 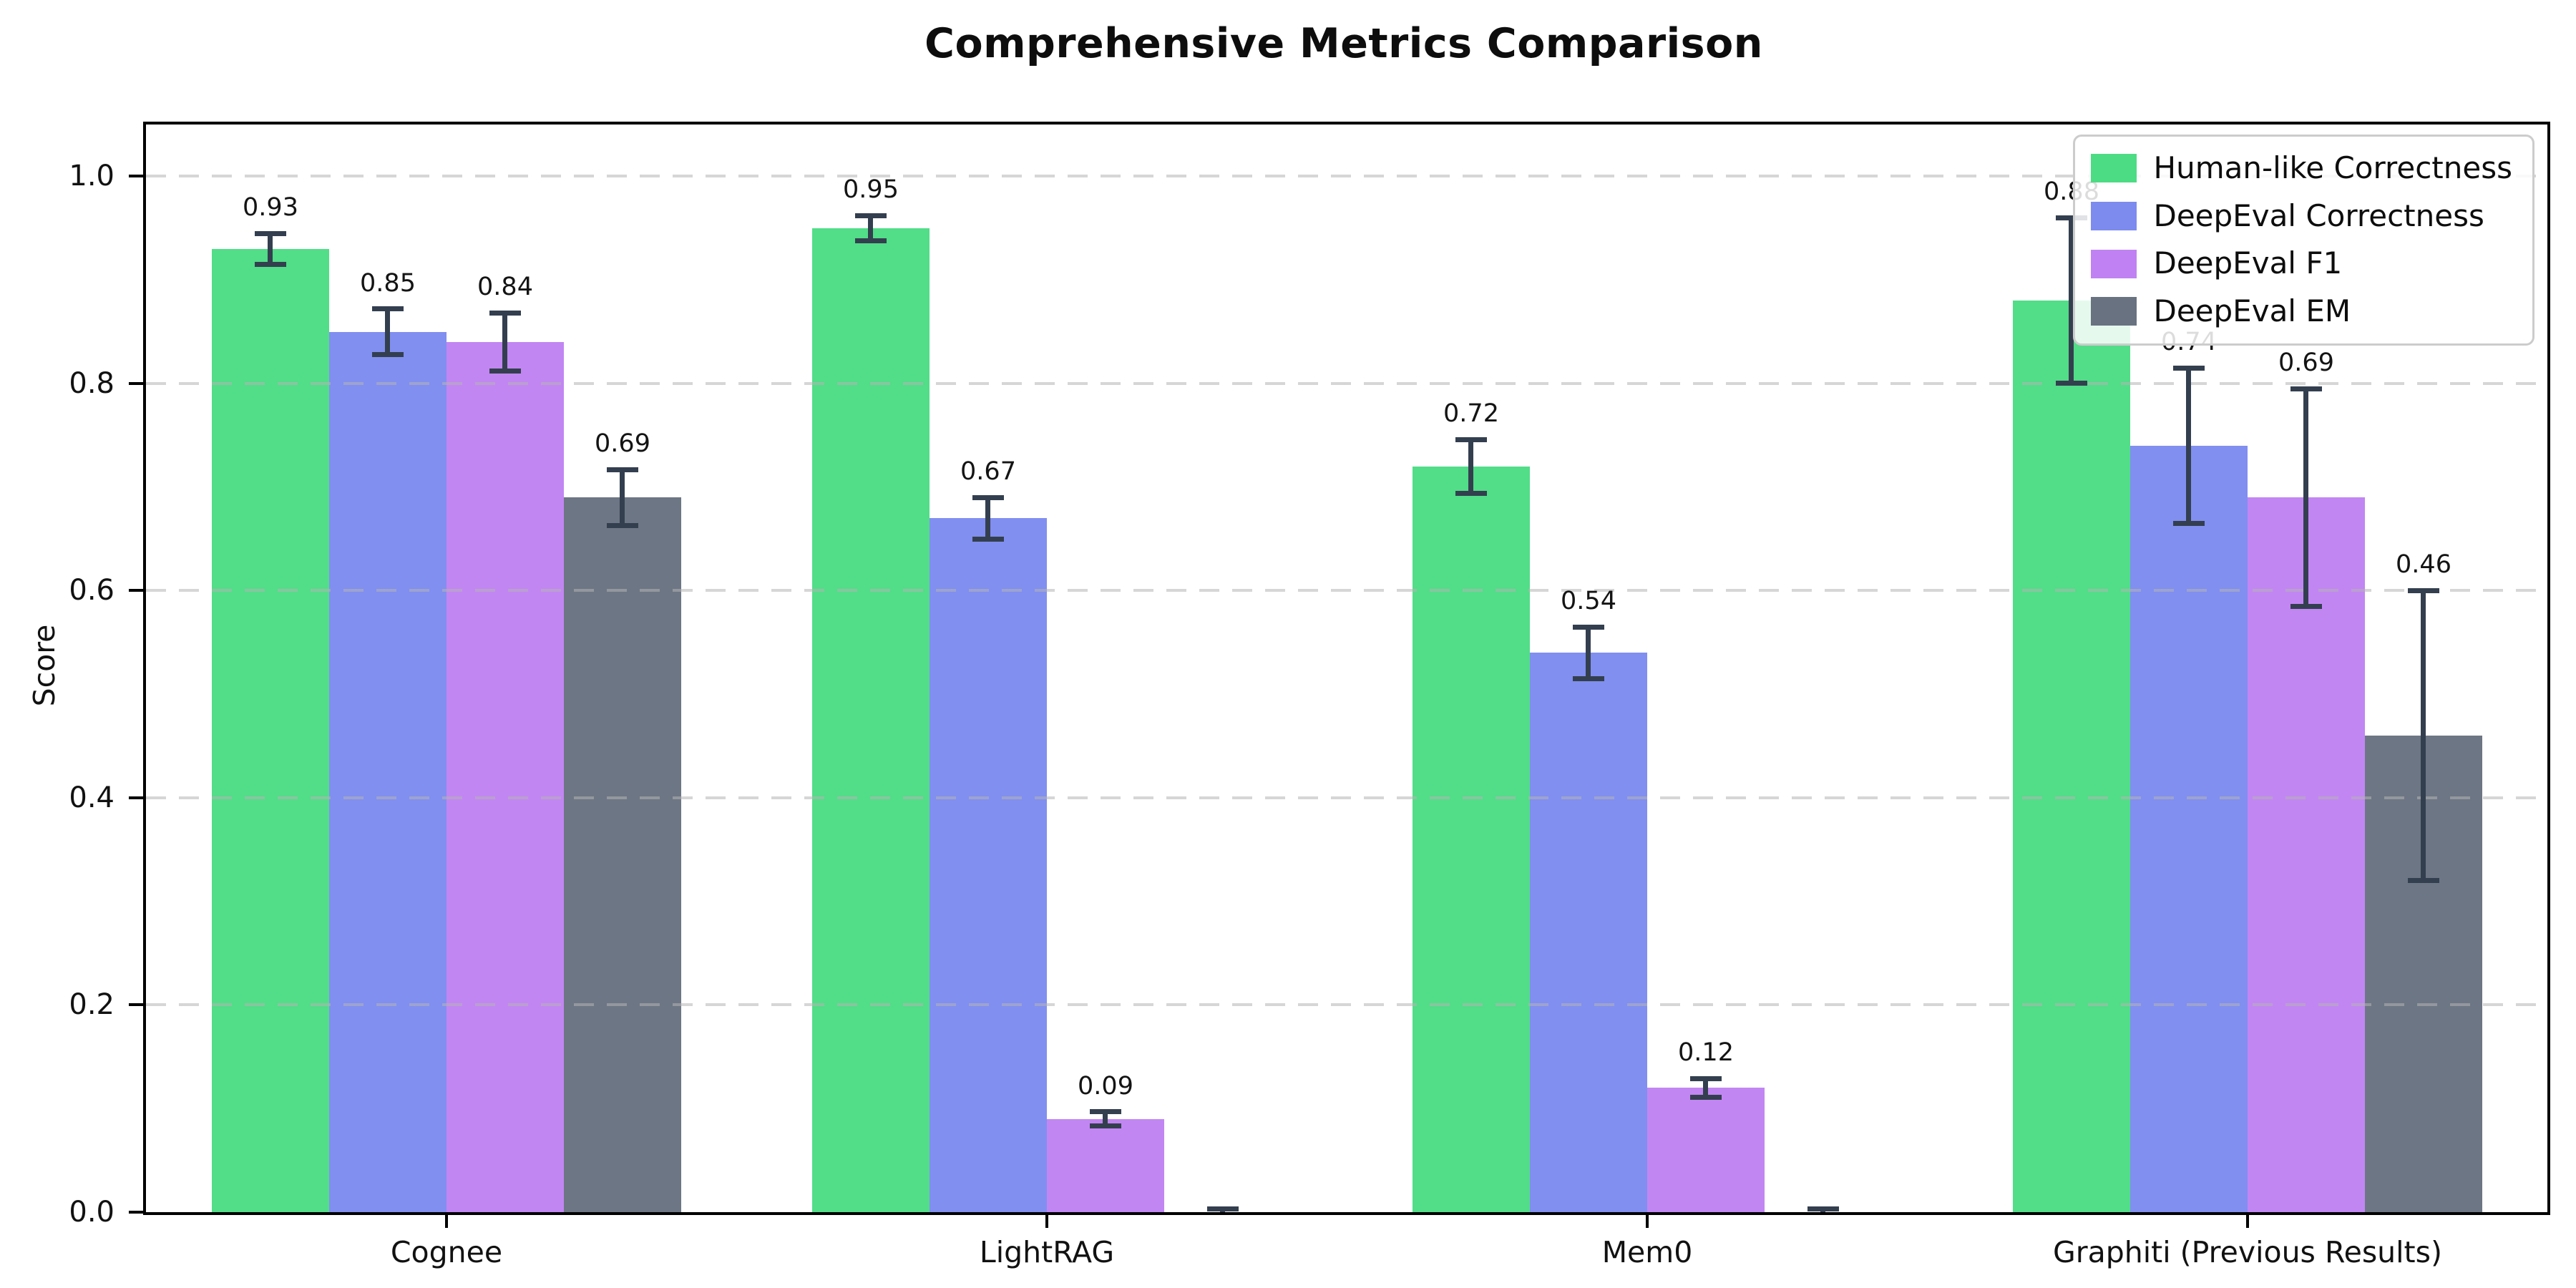 What do you see at coordinates (1343, 43) in the screenshot?
I see `chart-title: Comprehensive Metrics Comparison` at bounding box center [1343, 43].